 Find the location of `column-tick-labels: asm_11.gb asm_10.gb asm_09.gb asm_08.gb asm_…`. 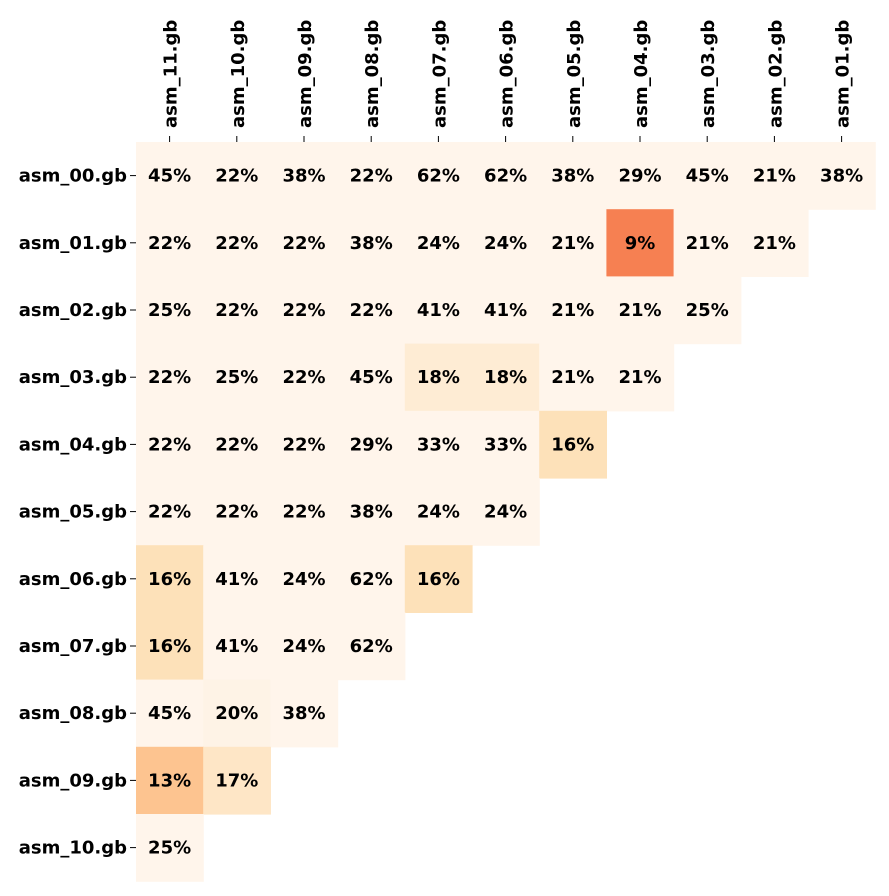

column-tick-labels: asm_11.gb asm_10.gb asm_09.gb asm_08.gb asm_… is located at coordinates (507, 81).